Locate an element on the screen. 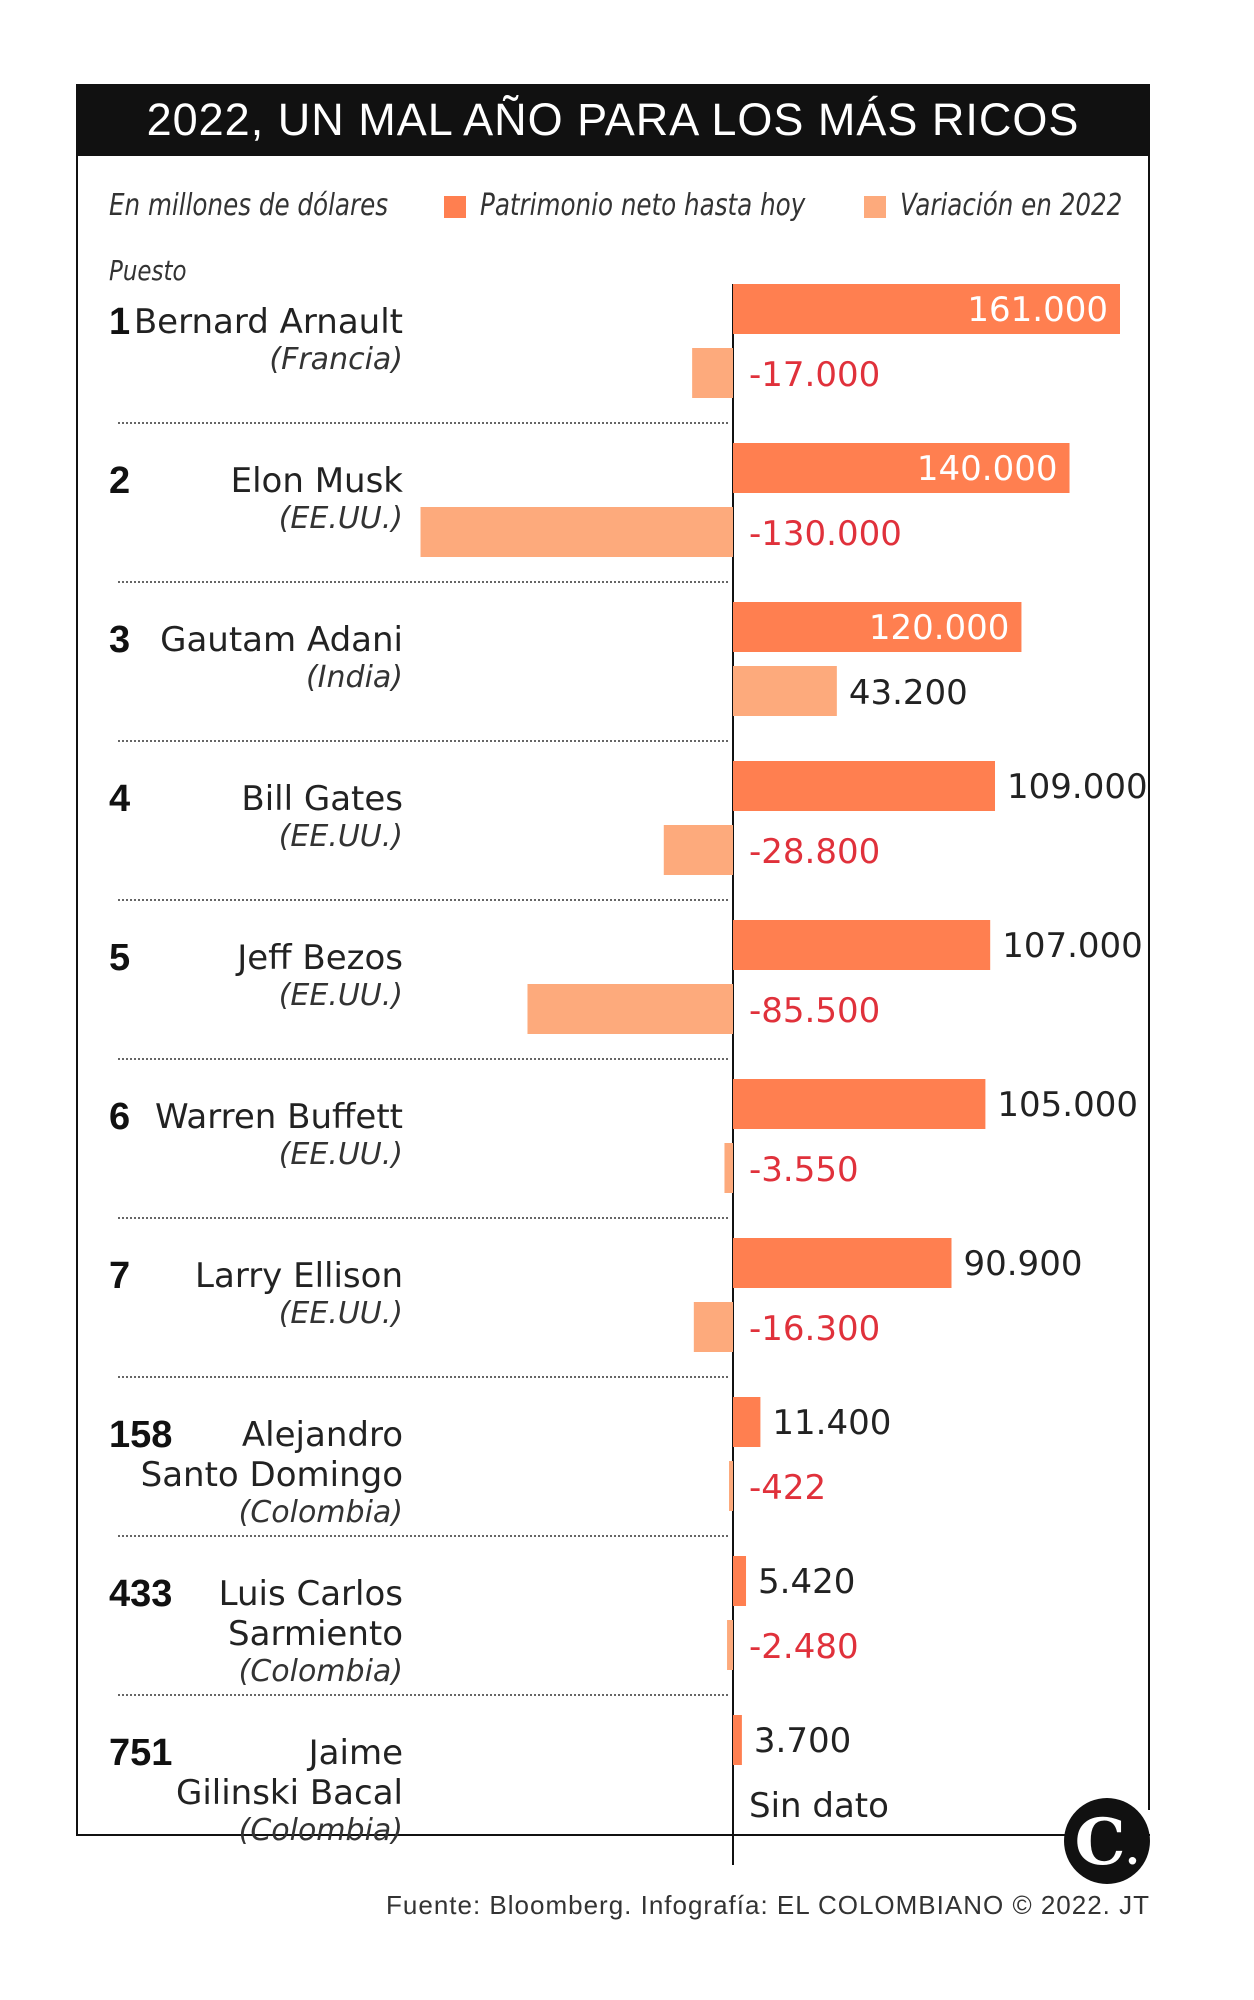 The height and width of the screenshot is (2000, 1254). person-name: Luis Carlos is located at coordinates (311, 1594).